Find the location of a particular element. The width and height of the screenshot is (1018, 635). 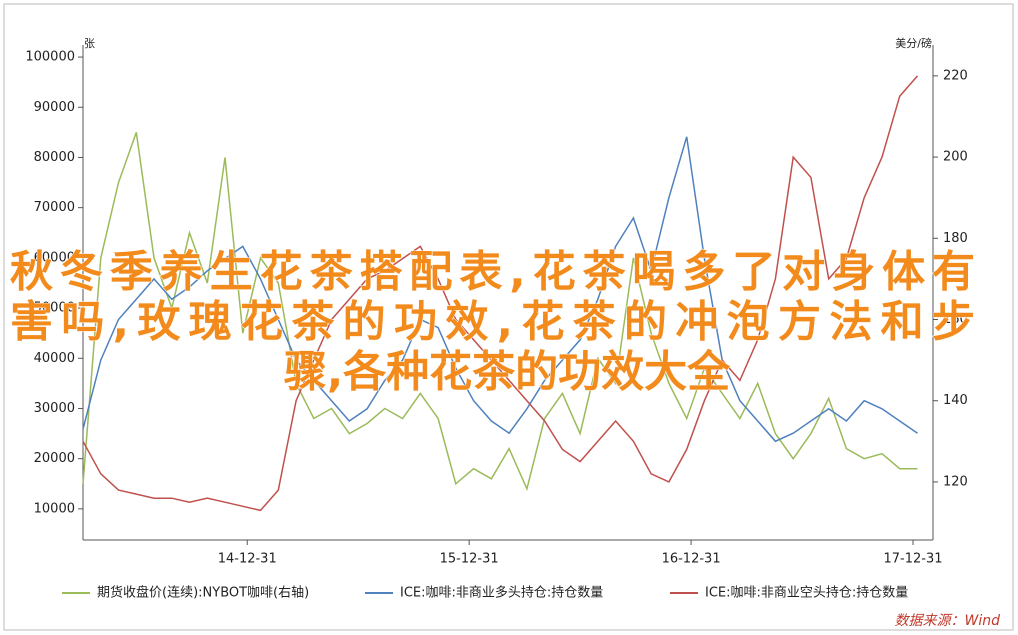

y-tick-label: 60000 is located at coordinates (54, 257).